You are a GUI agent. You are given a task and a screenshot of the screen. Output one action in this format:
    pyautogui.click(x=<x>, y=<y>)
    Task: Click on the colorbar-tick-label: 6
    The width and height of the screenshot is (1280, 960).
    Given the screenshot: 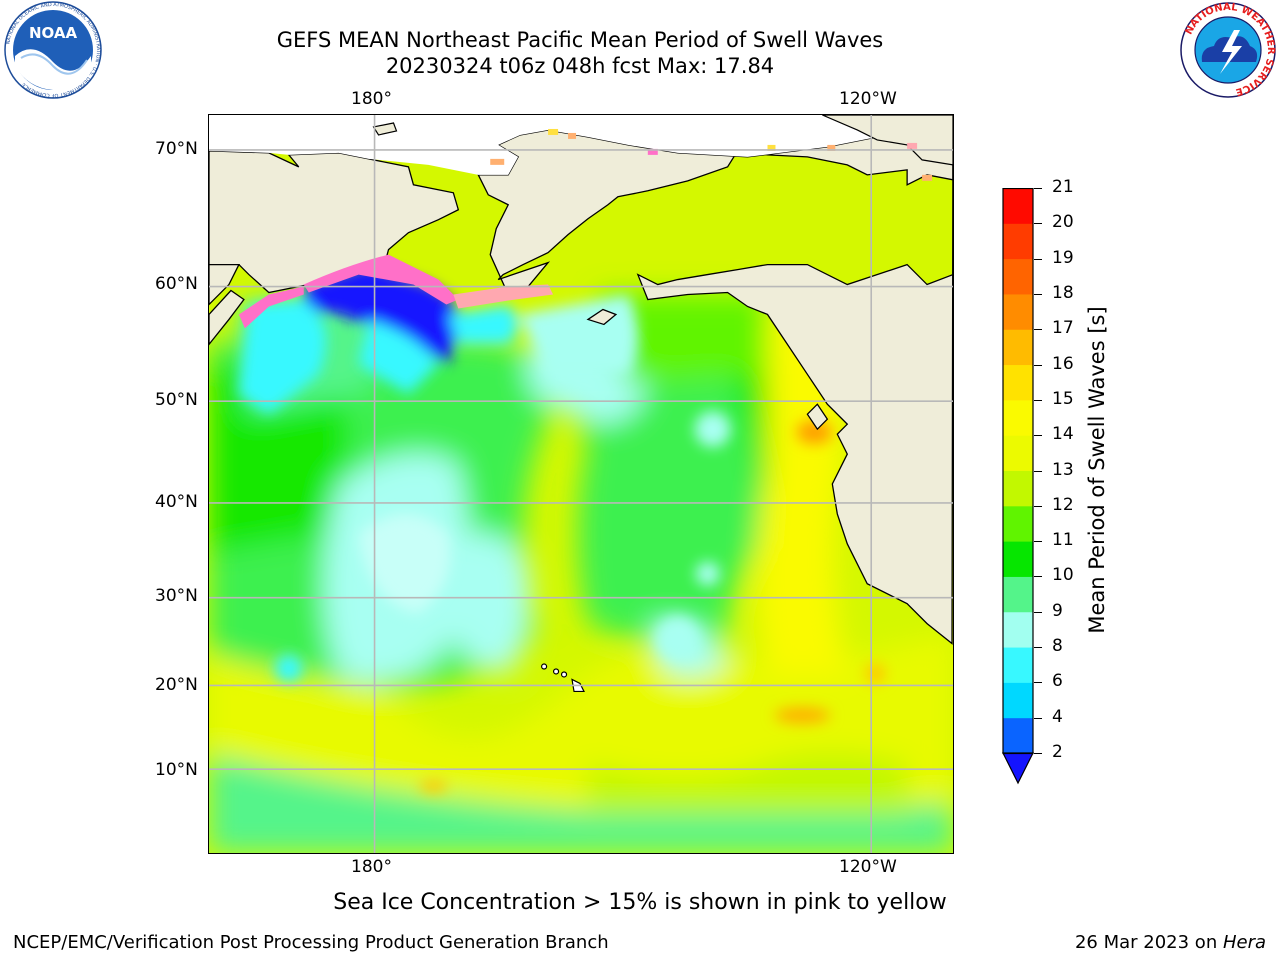 What is the action you would take?
    pyautogui.click(x=1057, y=681)
    